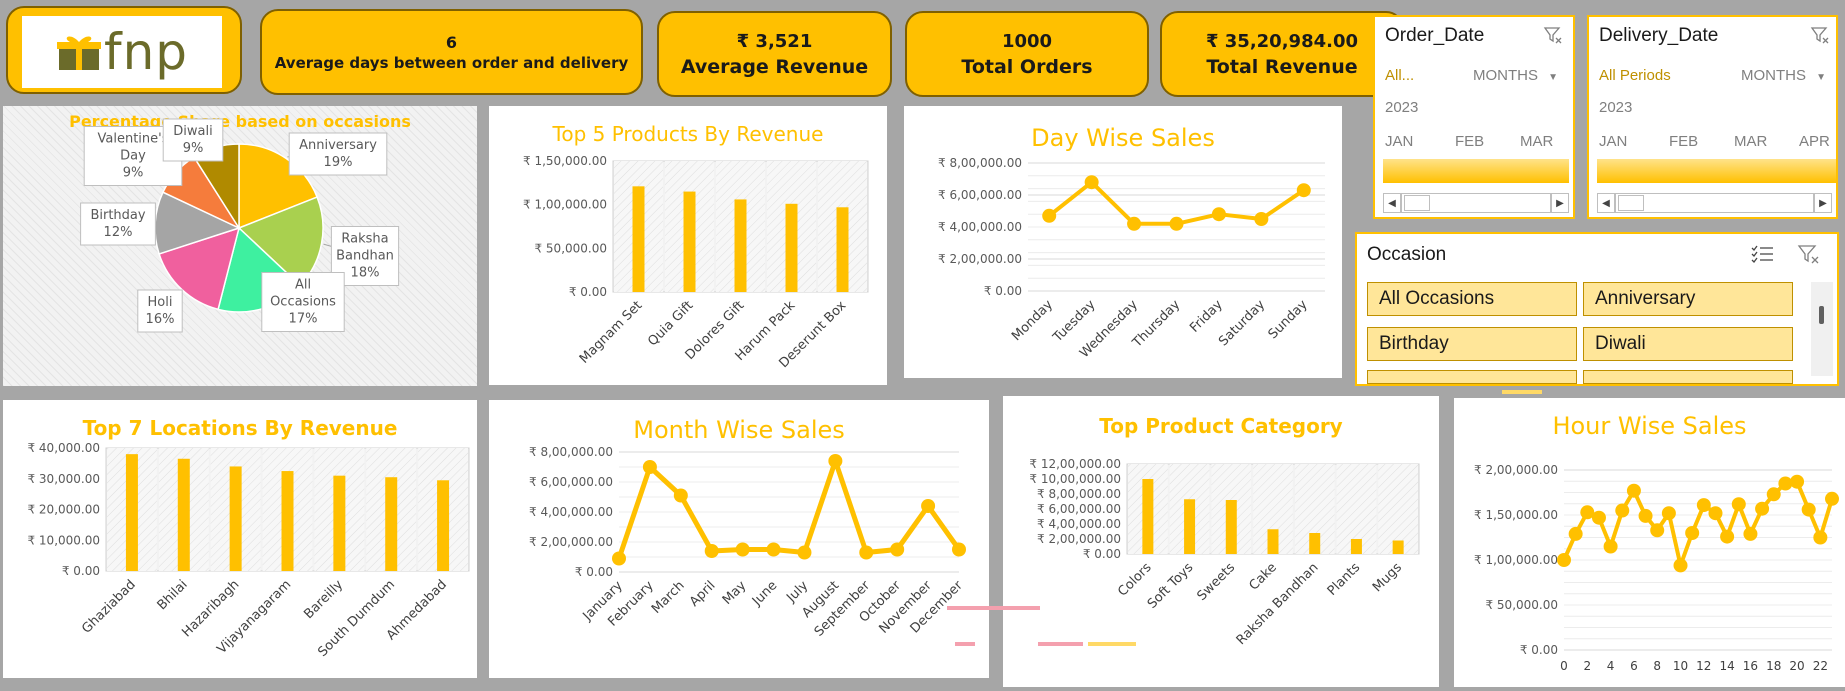  Describe the element at coordinates (1402, 107) in the screenshot. I see `slicer-year: 2023` at that location.